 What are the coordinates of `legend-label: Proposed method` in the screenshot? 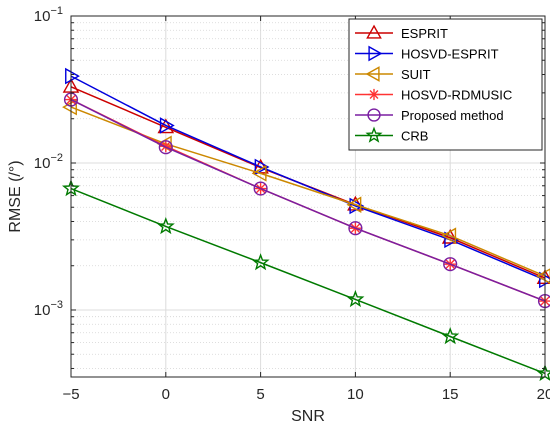 It's located at (452, 115).